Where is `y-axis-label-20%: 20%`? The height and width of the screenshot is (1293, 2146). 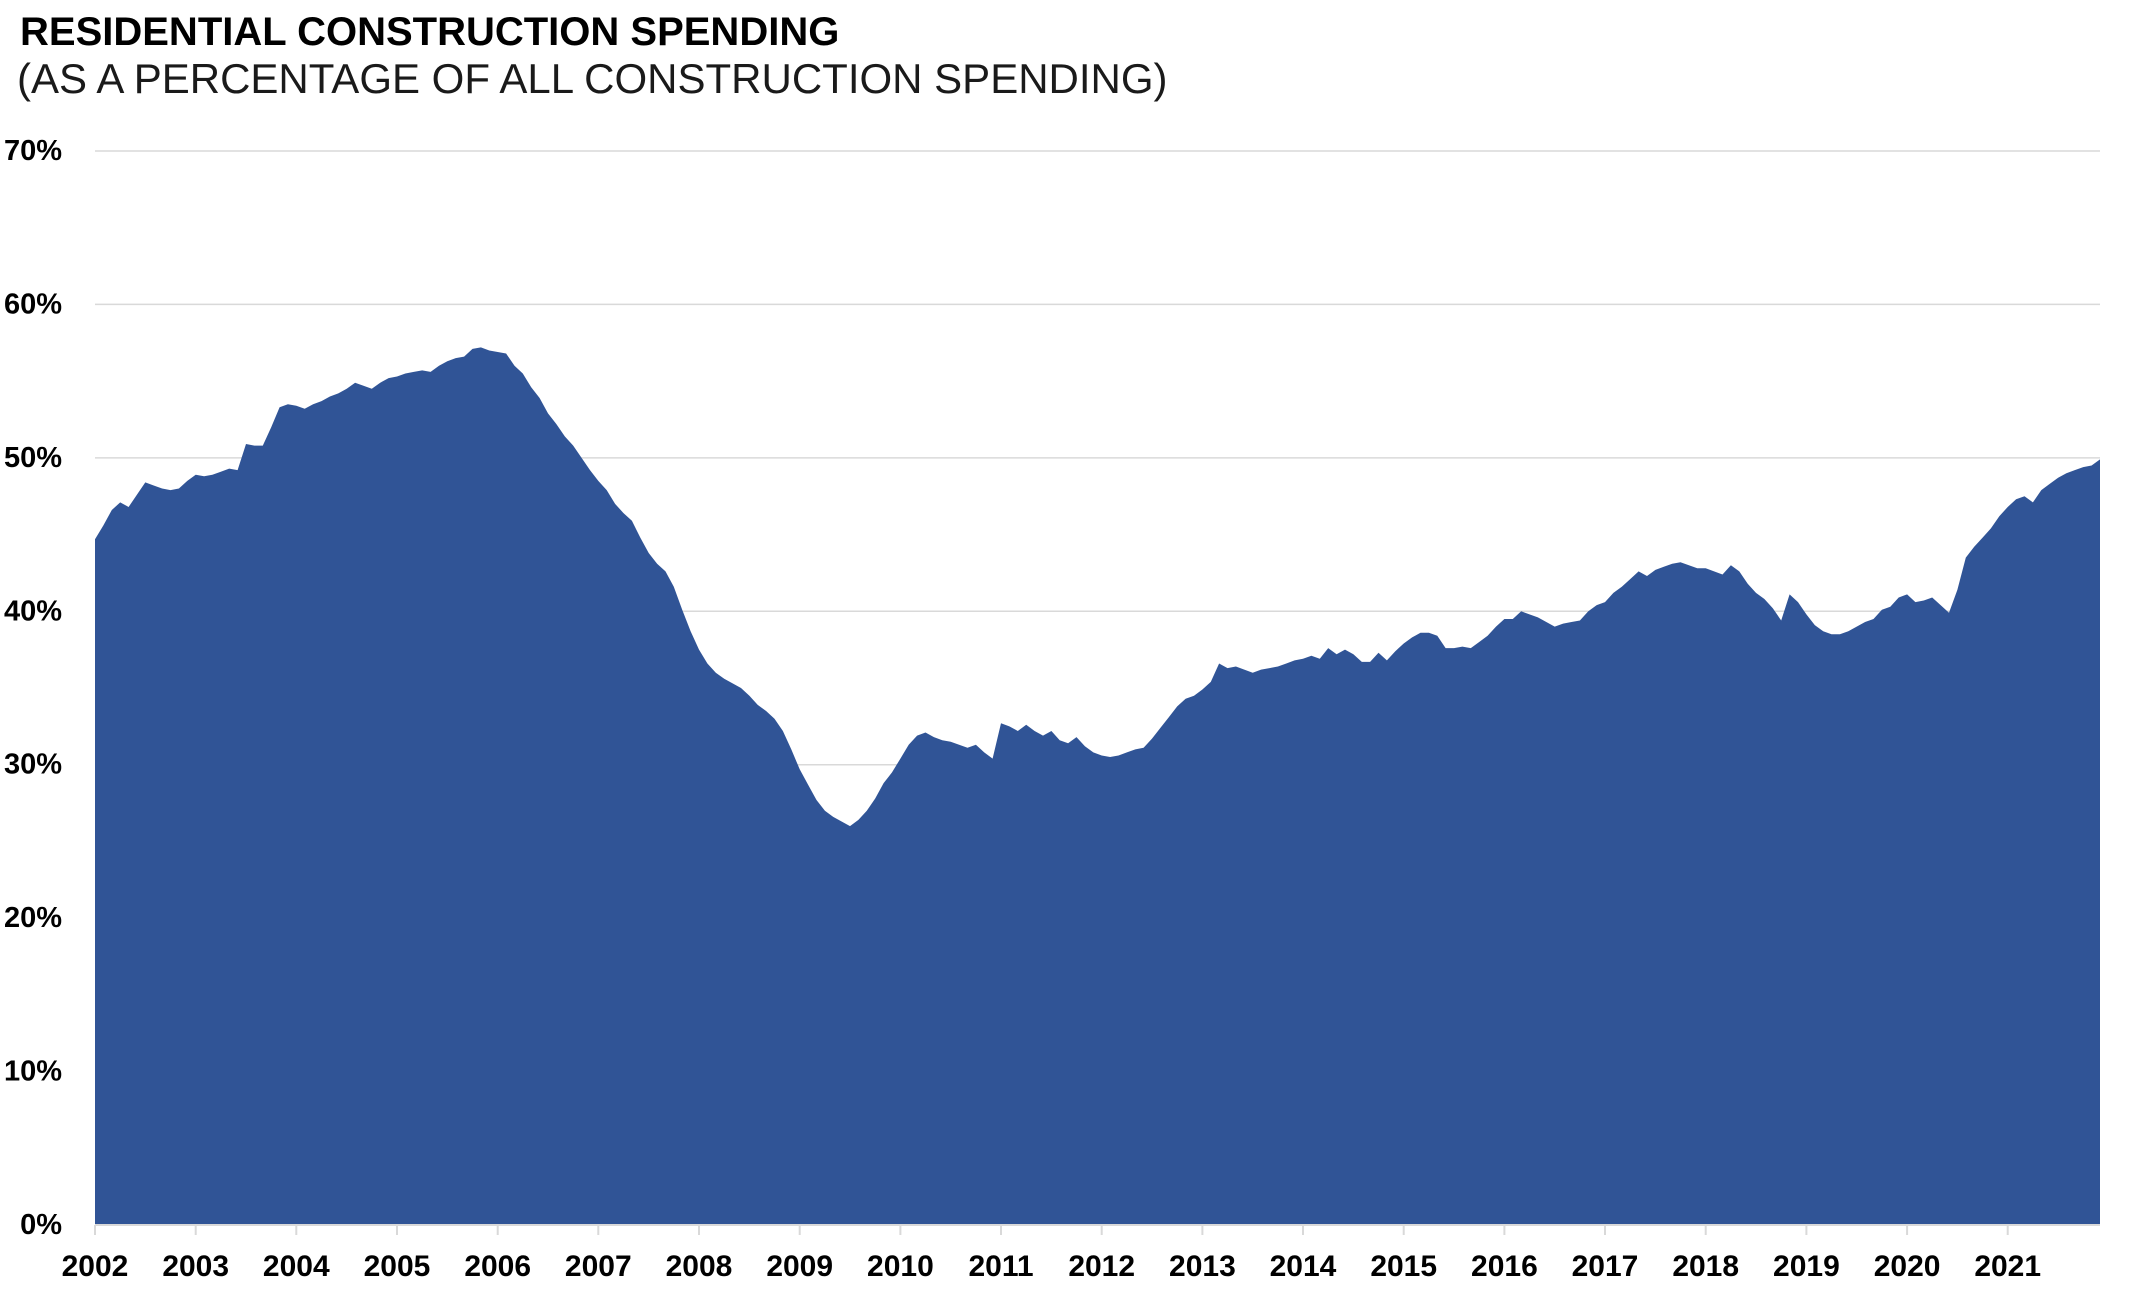
y-axis-label-20%: 20% is located at coordinates (33, 918).